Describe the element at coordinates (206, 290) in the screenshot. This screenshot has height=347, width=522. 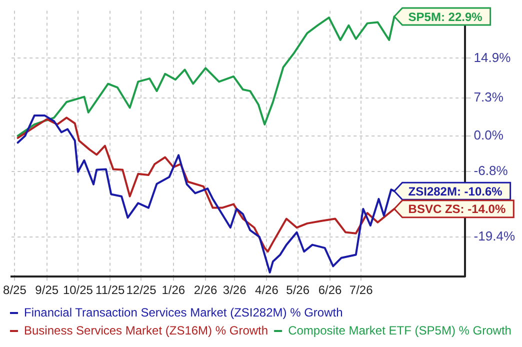
I see `x-tick-label: 2/26` at that location.